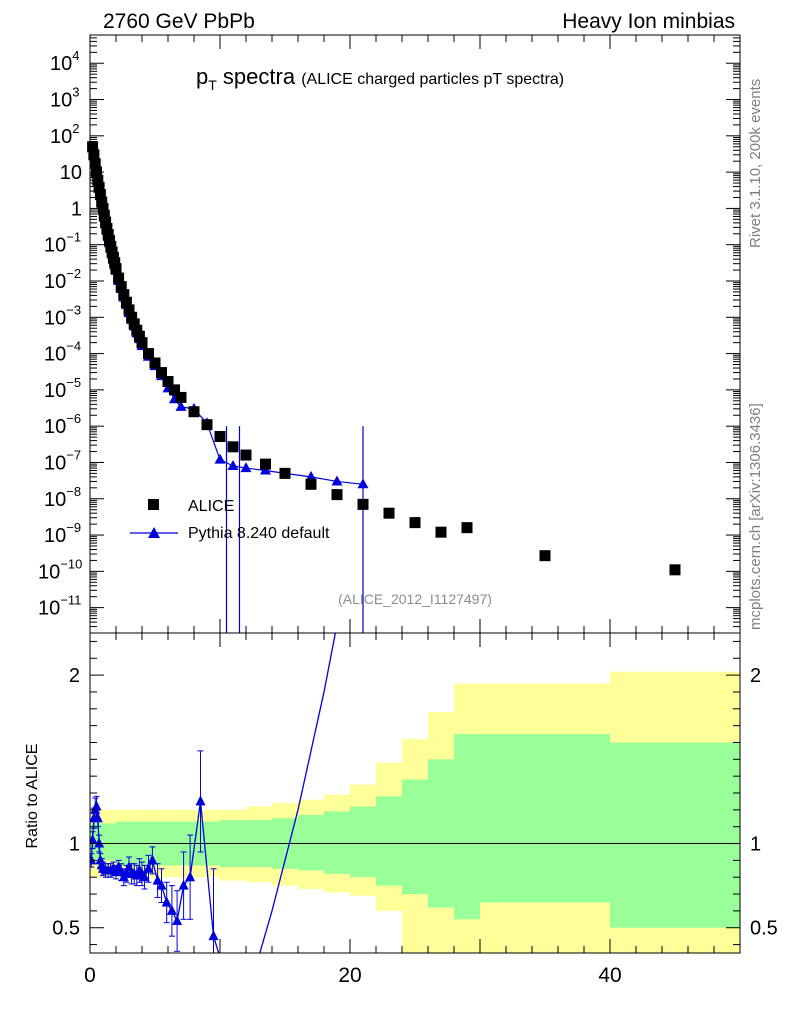 The image size is (786, 1024). What do you see at coordinates (60, 569) in the screenshot?
I see `y-tick-label: 10⁻¹⁰` at bounding box center [60, 569].